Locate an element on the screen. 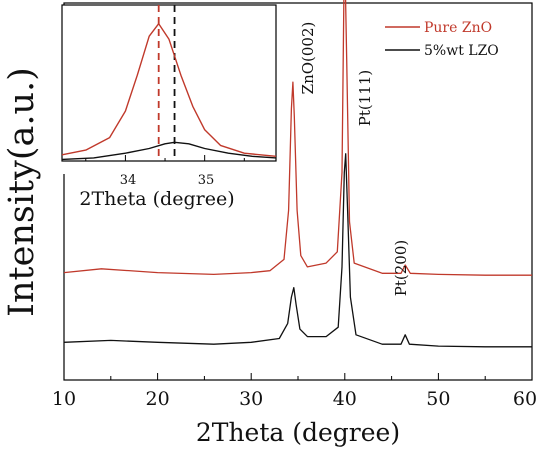 This screenshot has width=550, height=461. legend-label-pure-zno: Pure ZnO is located at coordinates (458, 28).